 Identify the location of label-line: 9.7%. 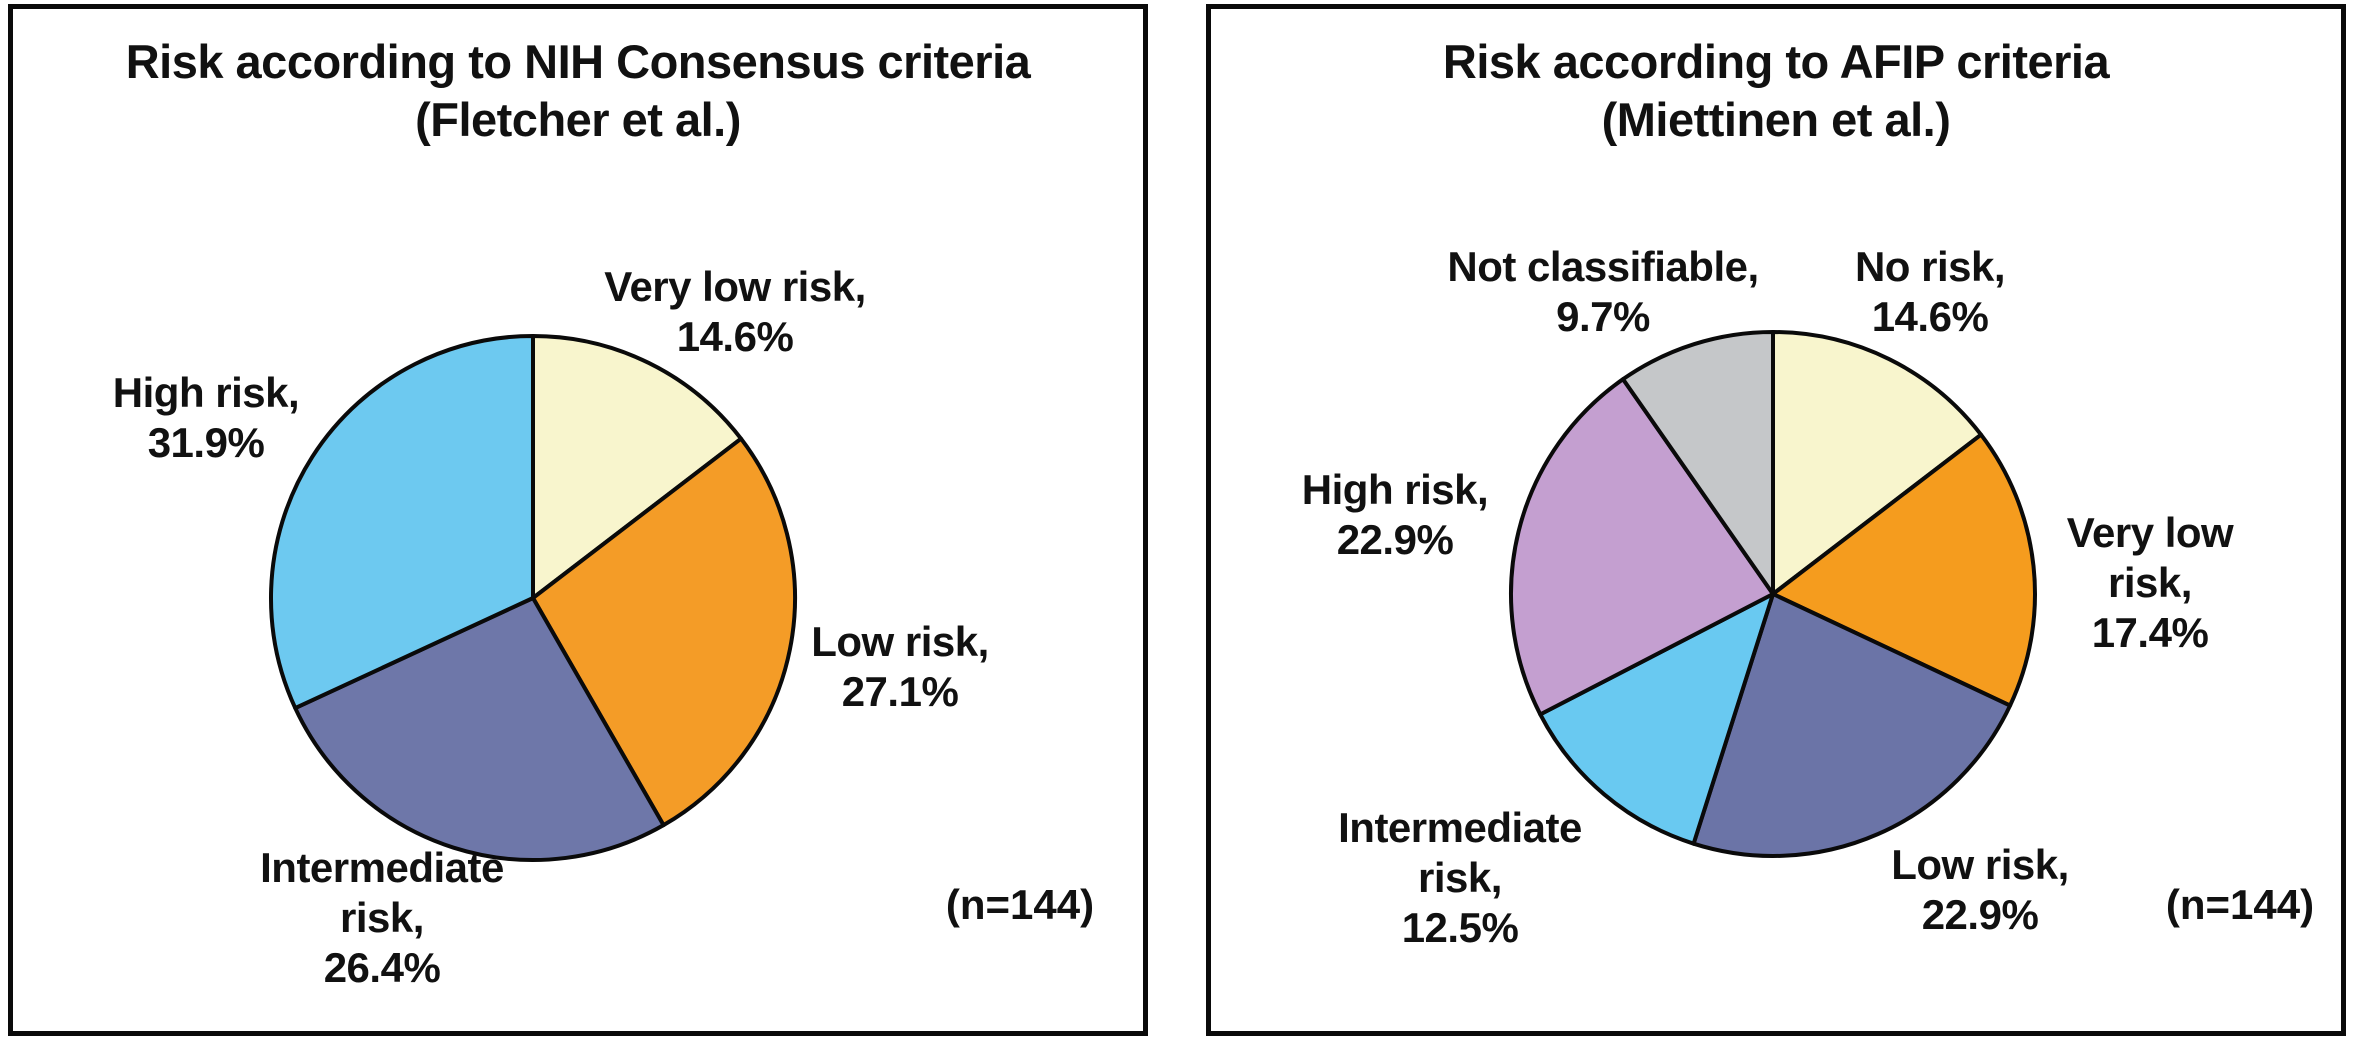
(1603, 316).